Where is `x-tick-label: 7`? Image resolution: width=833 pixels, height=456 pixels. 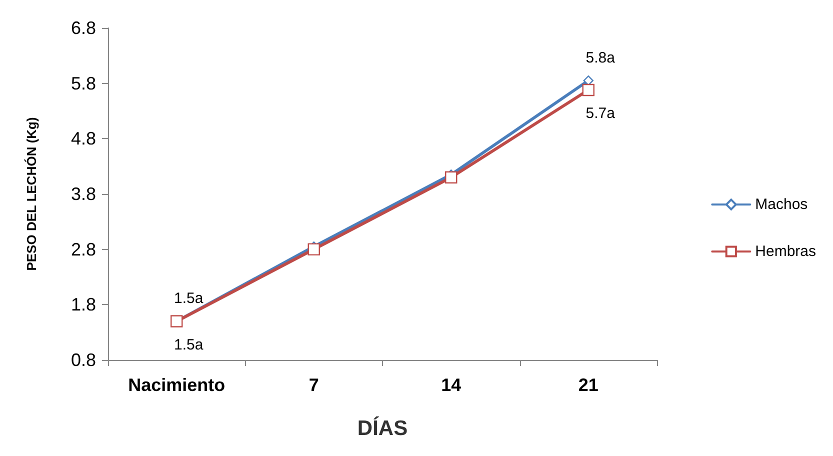 x-tick-label: 7 is located at coordinates (313, 385).